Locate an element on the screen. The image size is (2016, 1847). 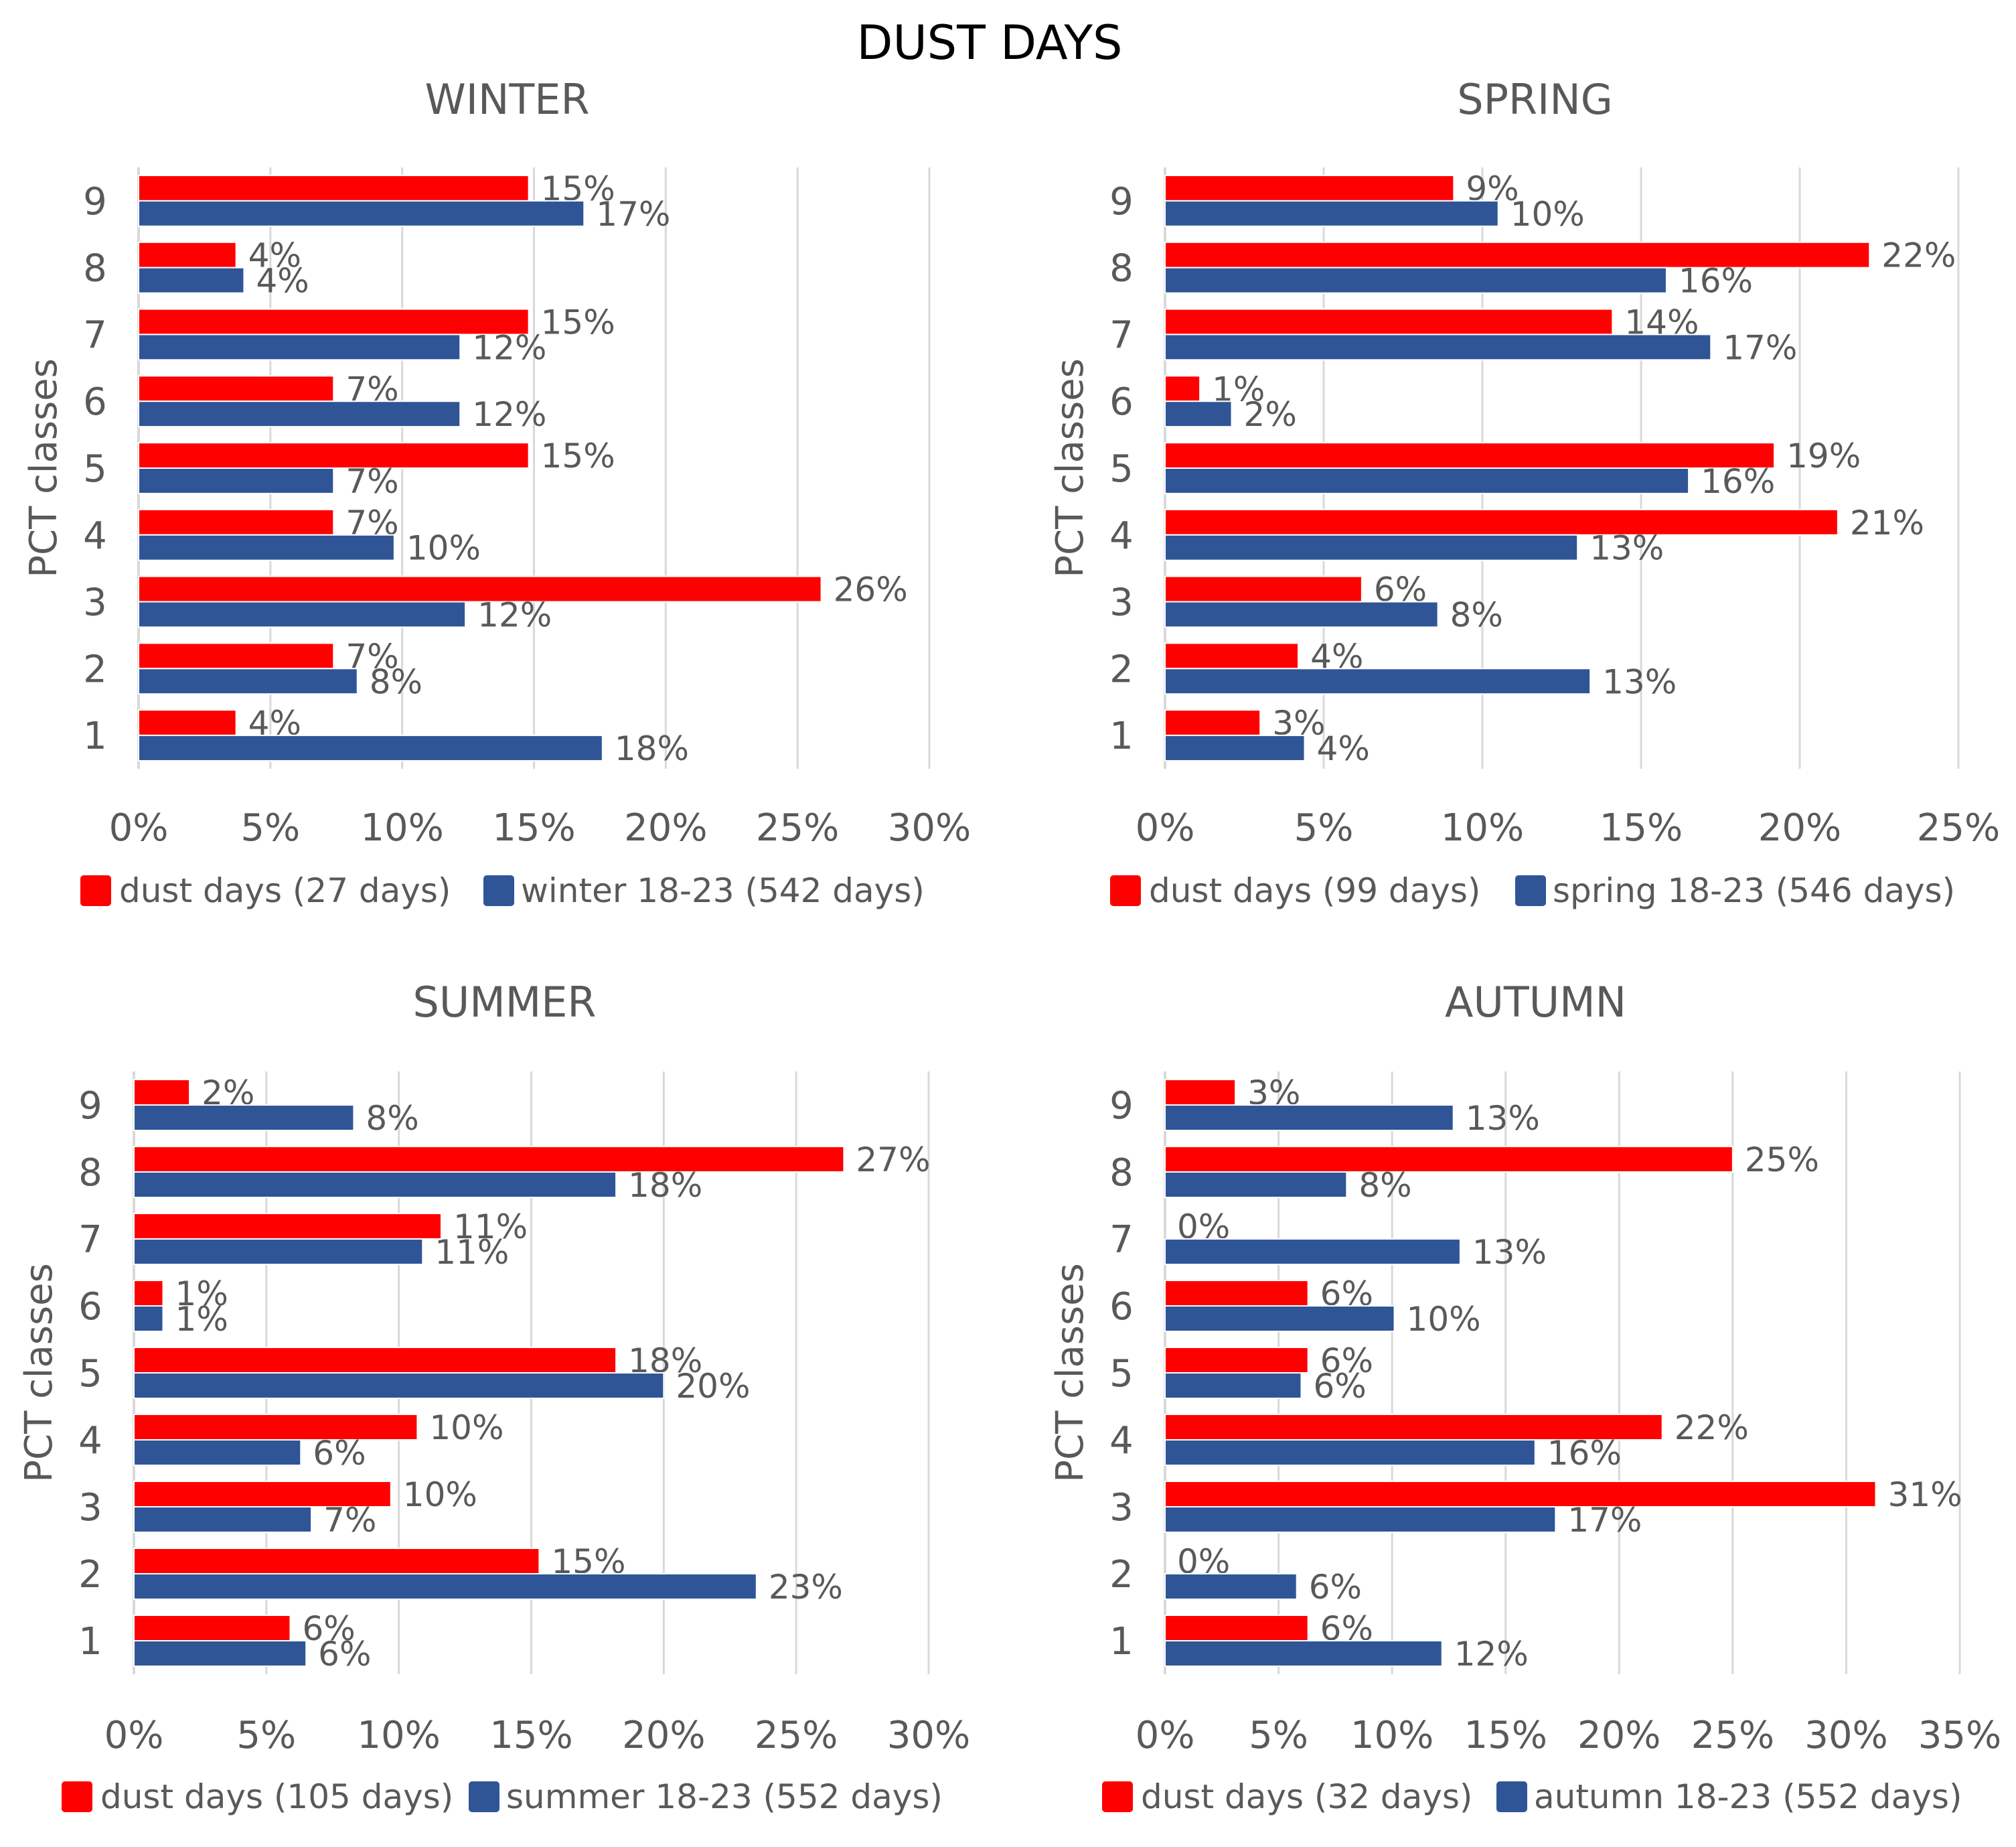
legend-swatch-baseline is located at coordinates (1511, 1796).